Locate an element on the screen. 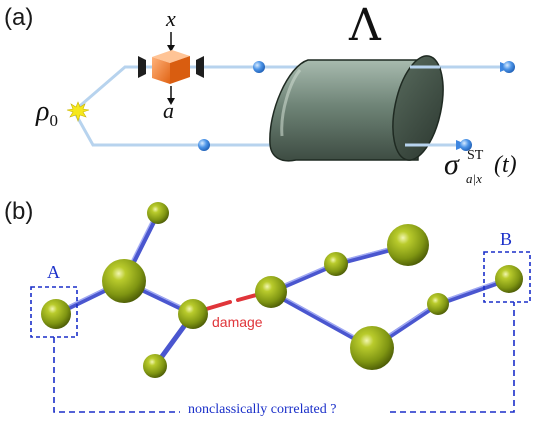 The width and height of the screenshot is (551, 441). node-a-label: A is located at coordinates (53, 272).